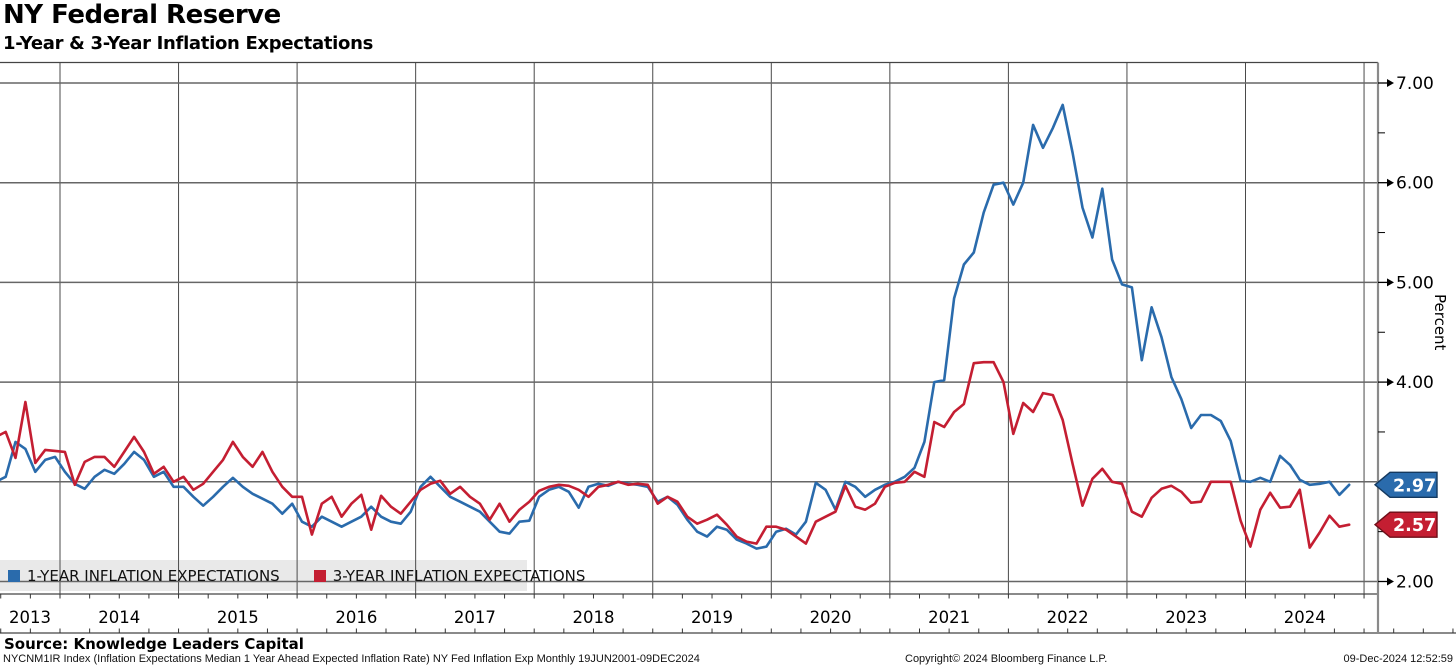 The image size is (1456, 666). I want to click on last-value-badge-3year, so click(1405, 524).